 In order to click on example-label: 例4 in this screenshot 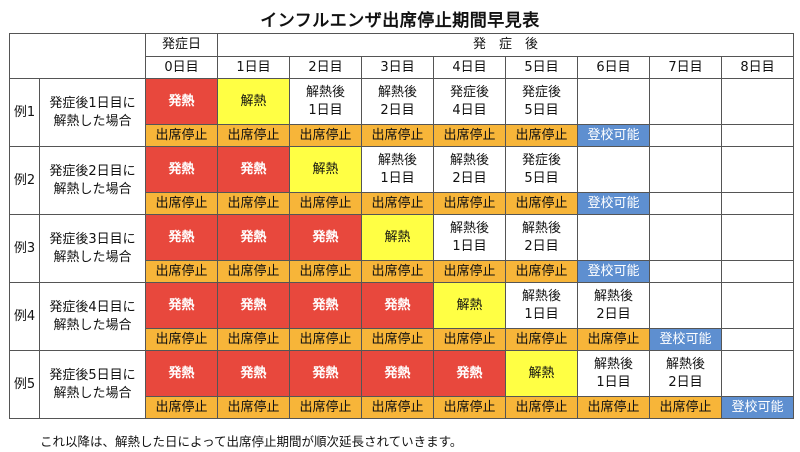, I will do `click(24, 316)`.